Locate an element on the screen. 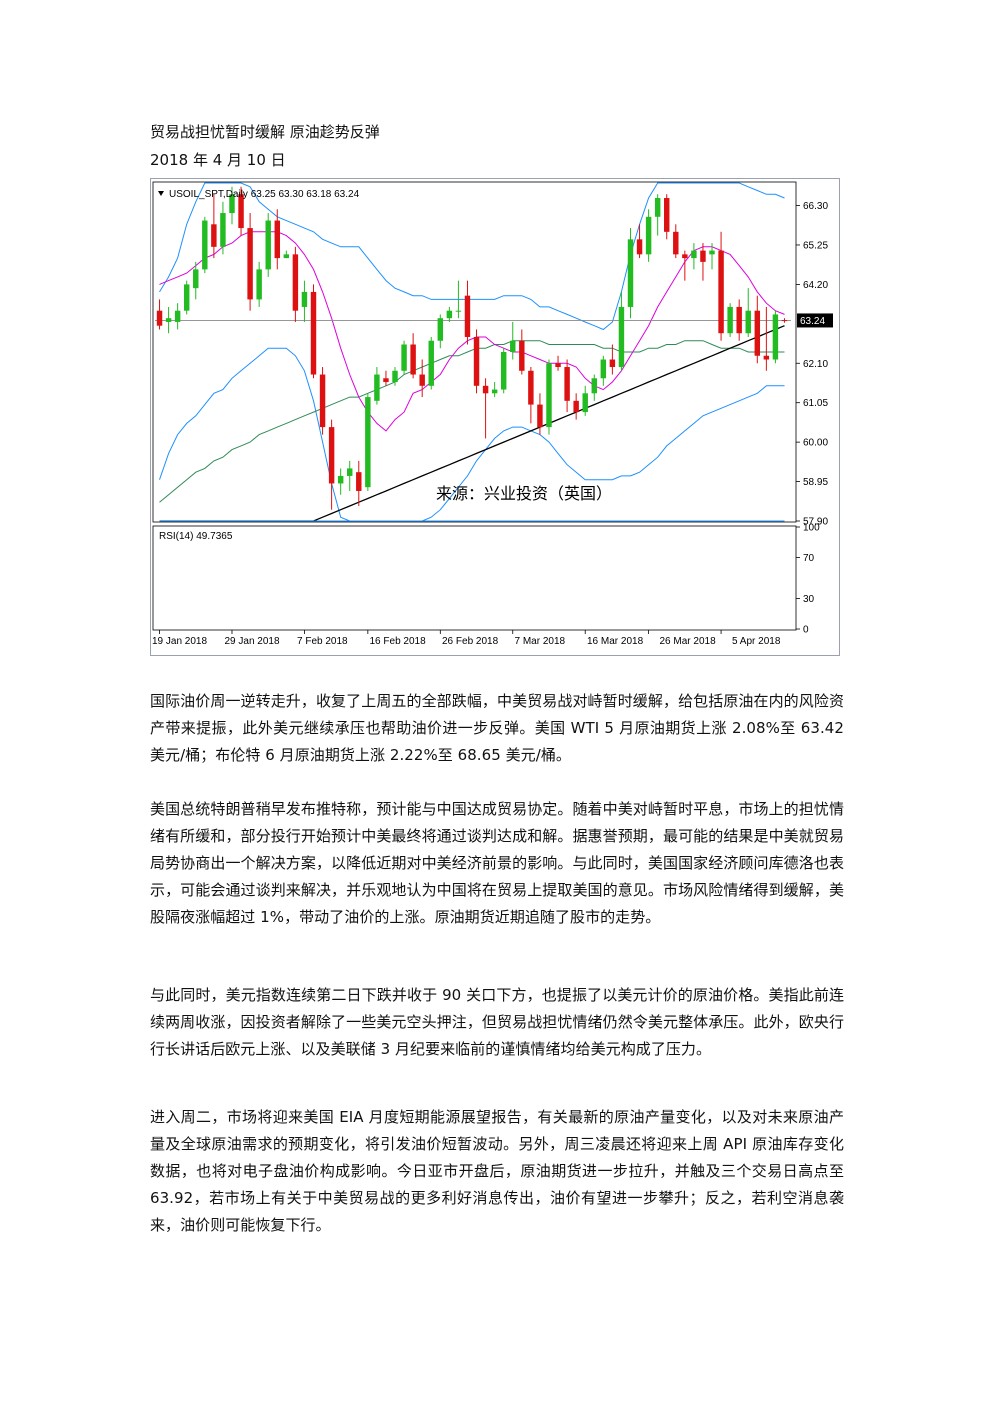  rsi-panel is located at coordinates (474, 578).